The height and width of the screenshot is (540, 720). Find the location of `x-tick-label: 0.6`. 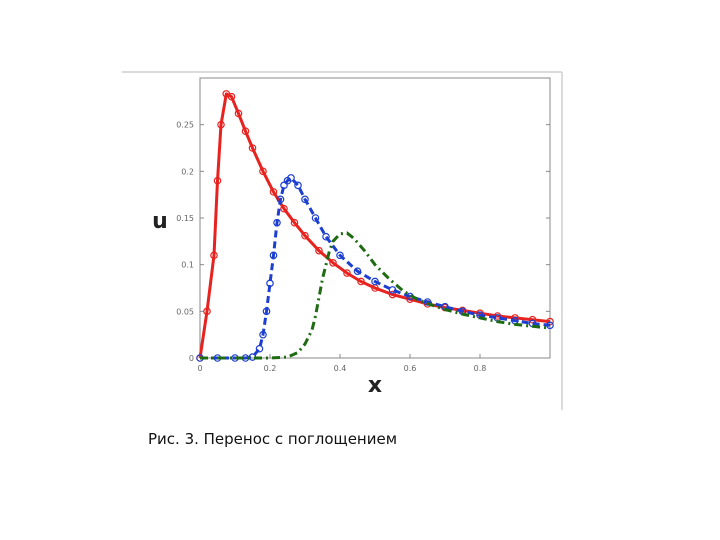

x-tick-label: 0.6 is located at coordinates (410, 368).